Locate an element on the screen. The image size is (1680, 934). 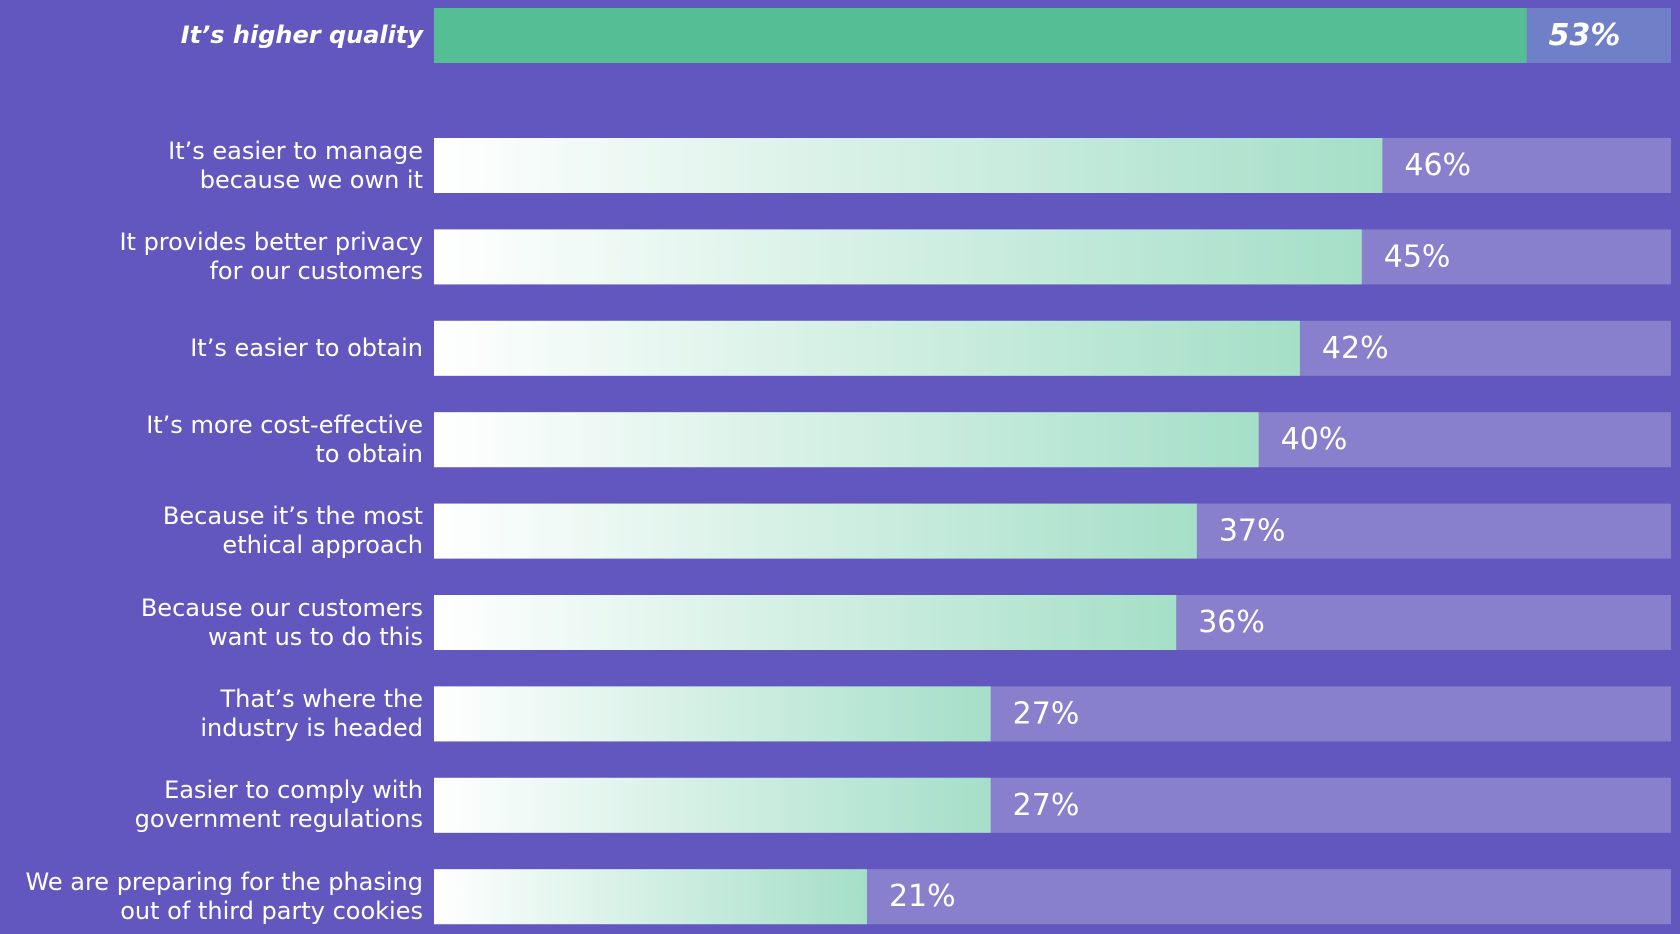
value-label: 37% is located at coordinates (1252, 531).